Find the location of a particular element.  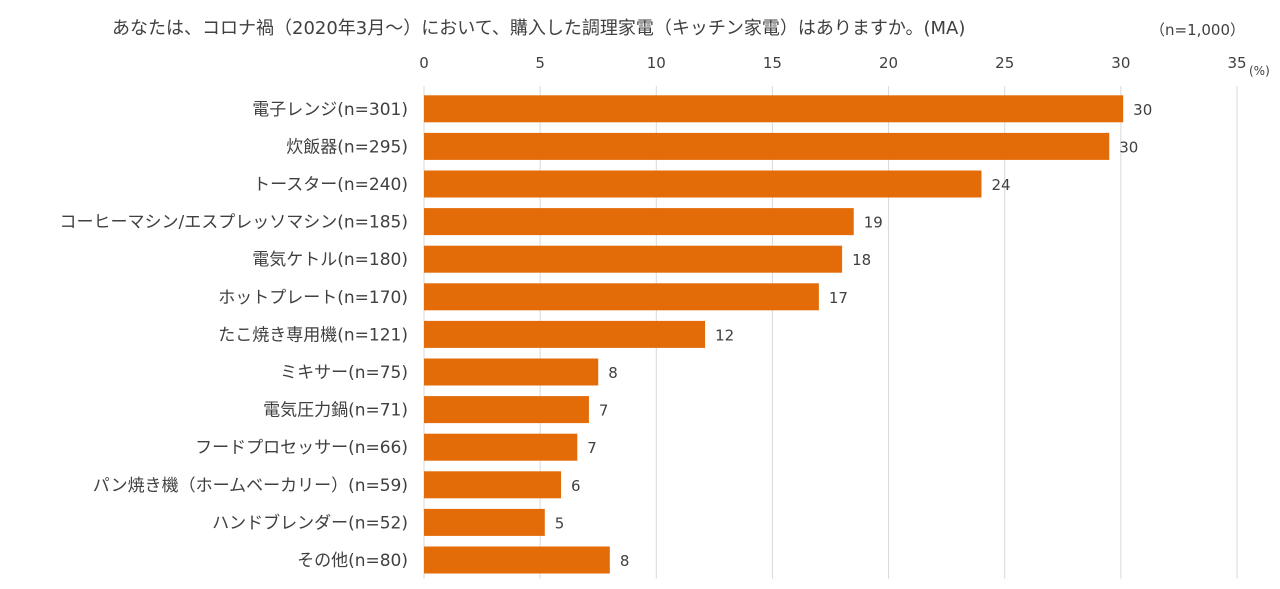

sample-size-note: （n=1,000） is located at coordinates (1198, 30).